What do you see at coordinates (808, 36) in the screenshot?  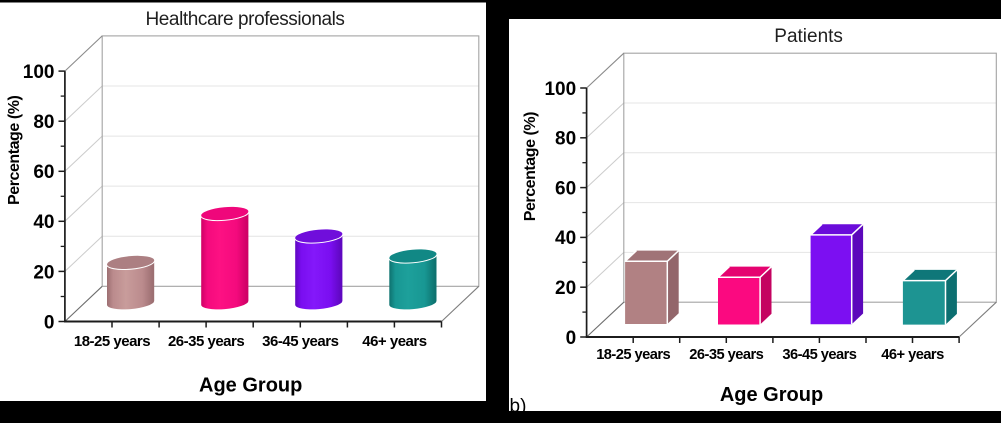 I see `svg-text: Patients` at bounding box center [808, 36].